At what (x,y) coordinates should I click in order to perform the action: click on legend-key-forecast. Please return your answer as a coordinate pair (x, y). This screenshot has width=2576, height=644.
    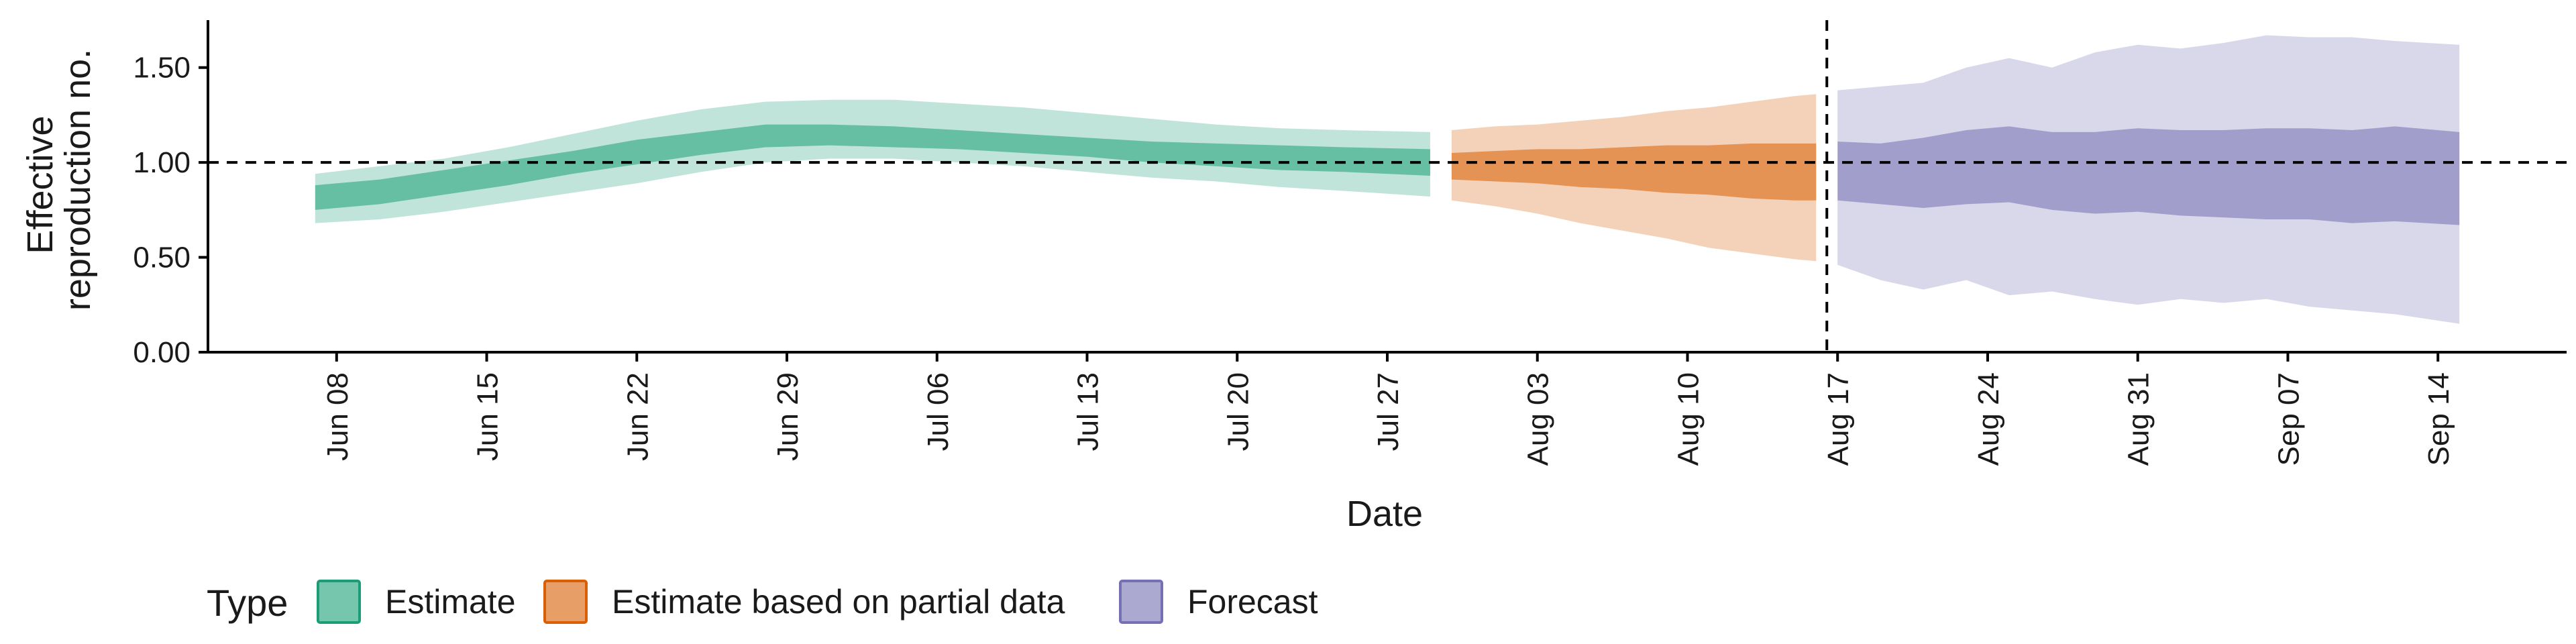
    Looking at the image, I should click on (1141, 602).